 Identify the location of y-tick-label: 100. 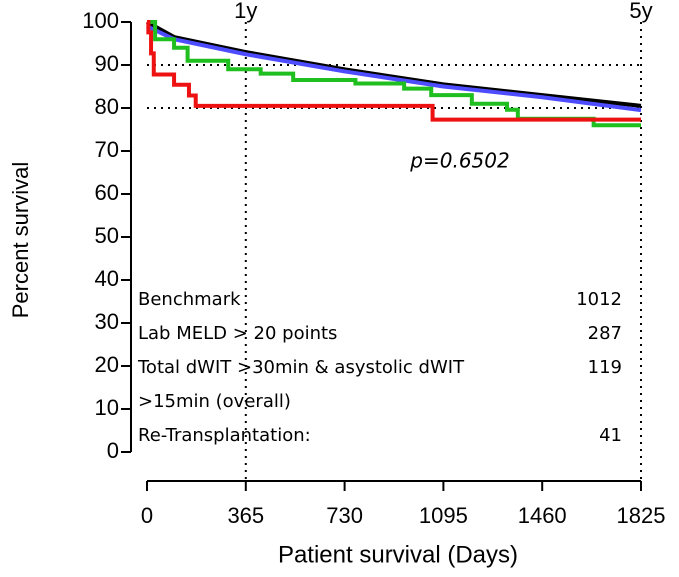
(100, 20).